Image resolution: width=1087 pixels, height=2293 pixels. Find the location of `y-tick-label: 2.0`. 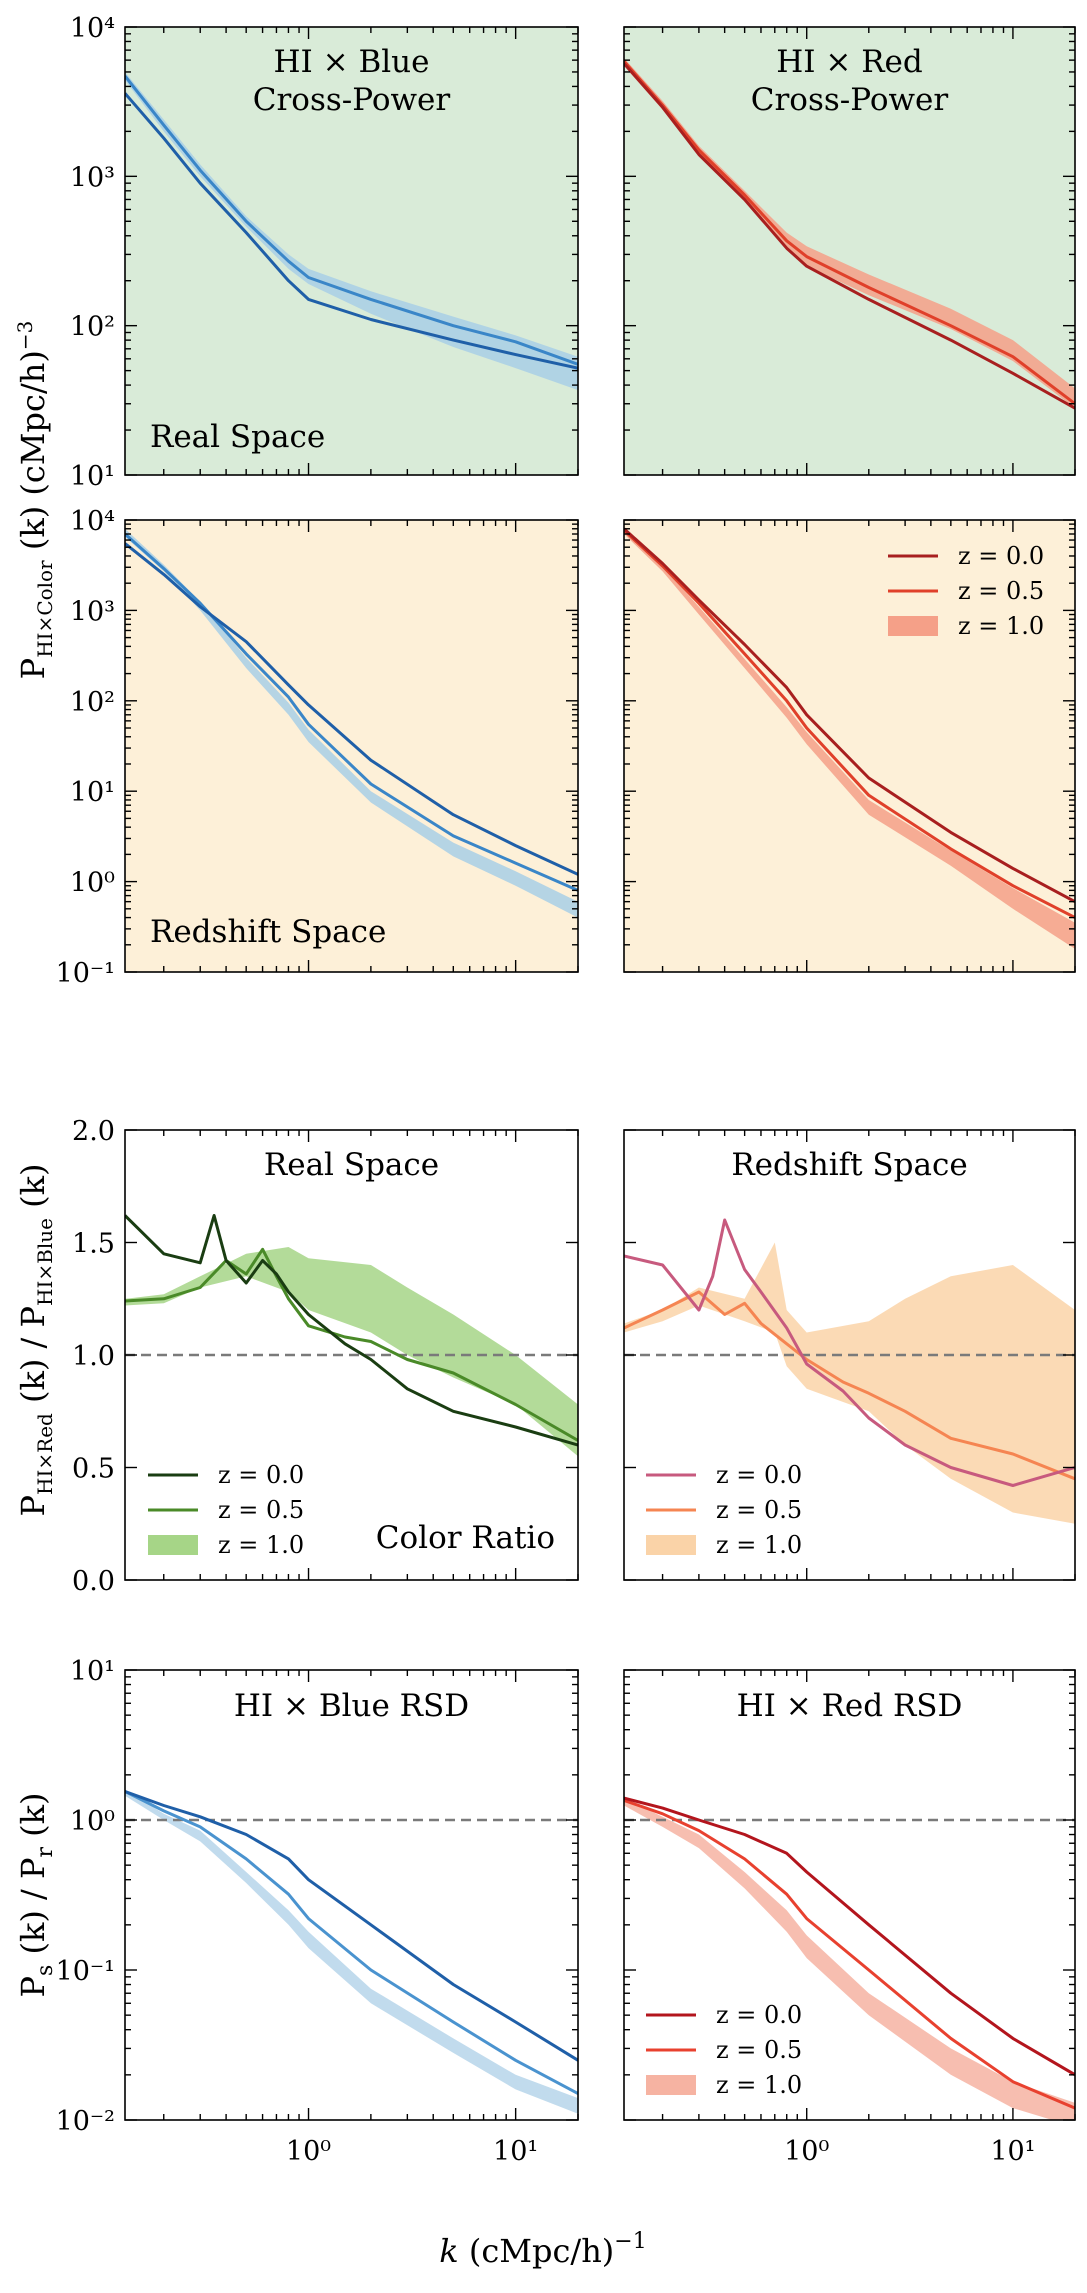

y-tick-label: 2.0 is located at coordinates (93, 1131).